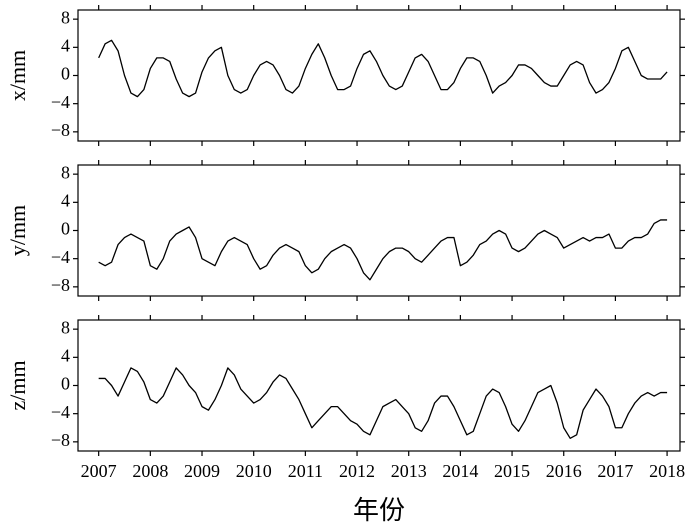 Image resolution: width=700 pixels, height=529 pixels. What do you see at coordinates (460, 471) in the screenshot?
I see `x-tick-label: 2014` at bounding box center [460, 471].